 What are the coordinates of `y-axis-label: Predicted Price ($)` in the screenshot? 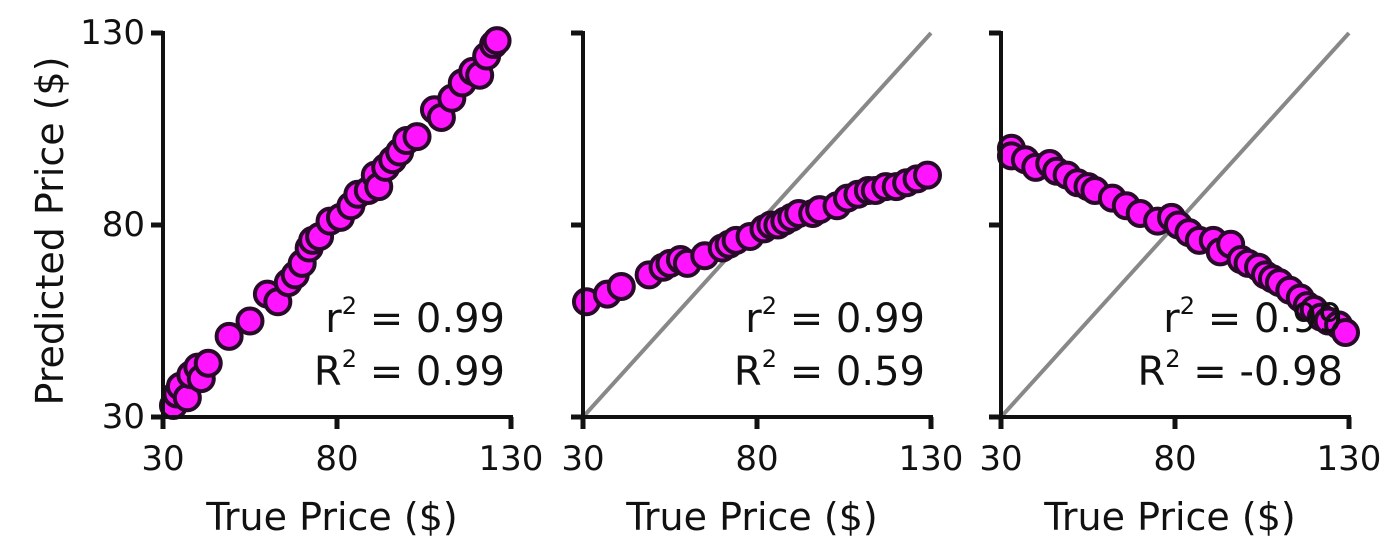 It's located at (50, 230).